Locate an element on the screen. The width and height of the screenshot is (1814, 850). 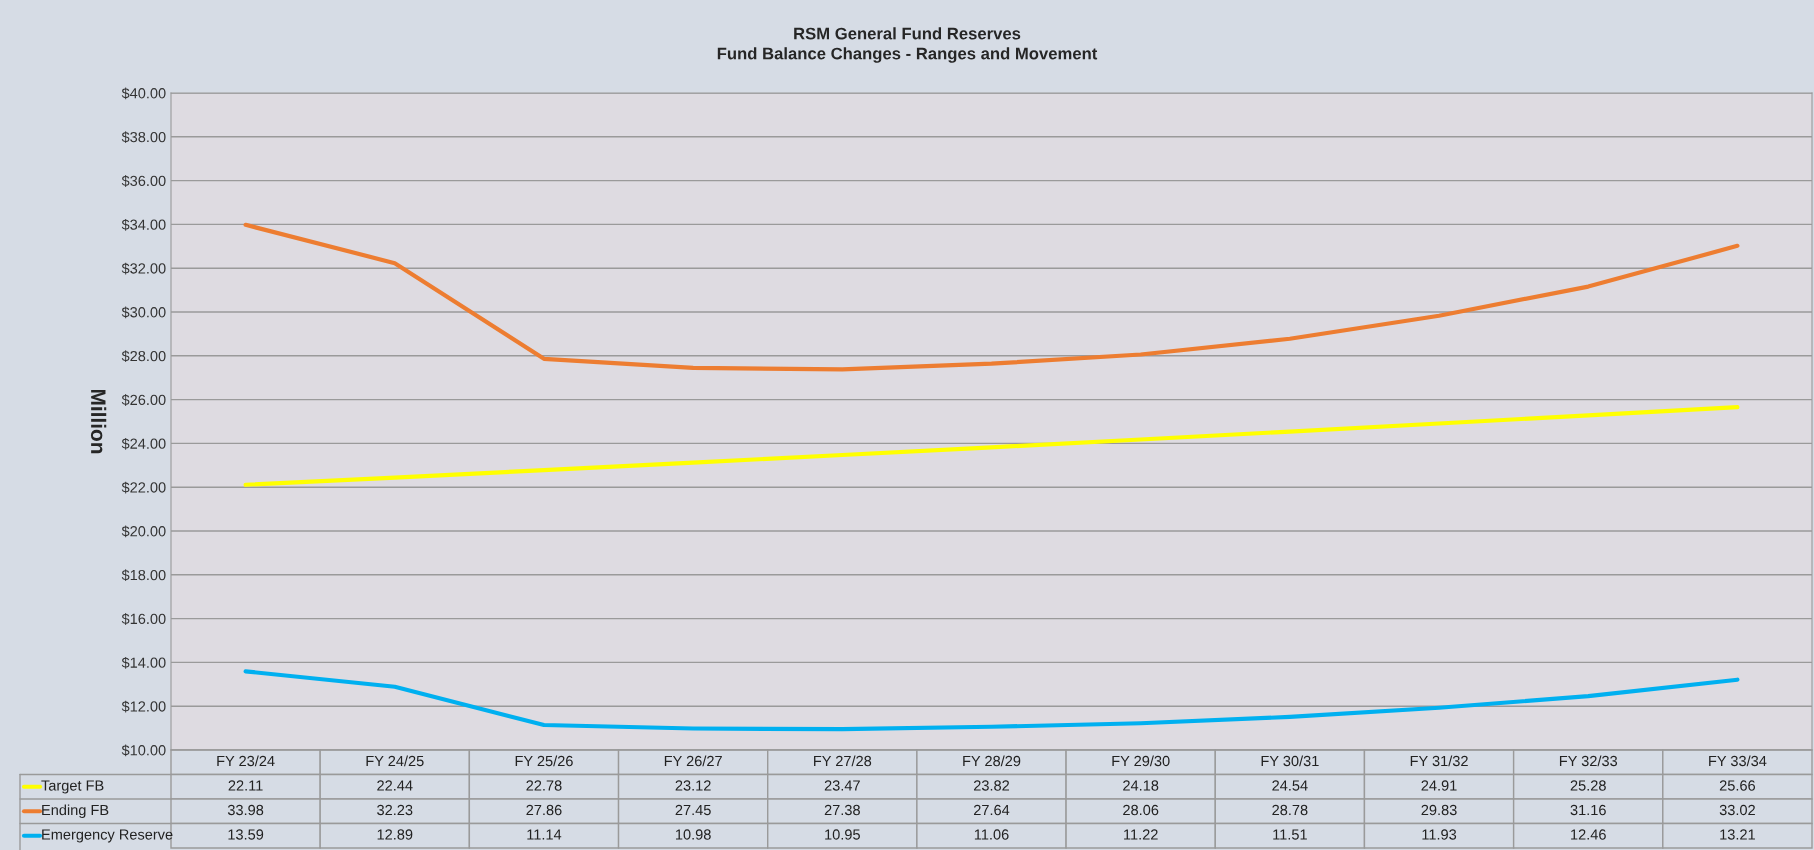
chart-title: RSM General Fund Reserves is located at coordinates (907, 33).